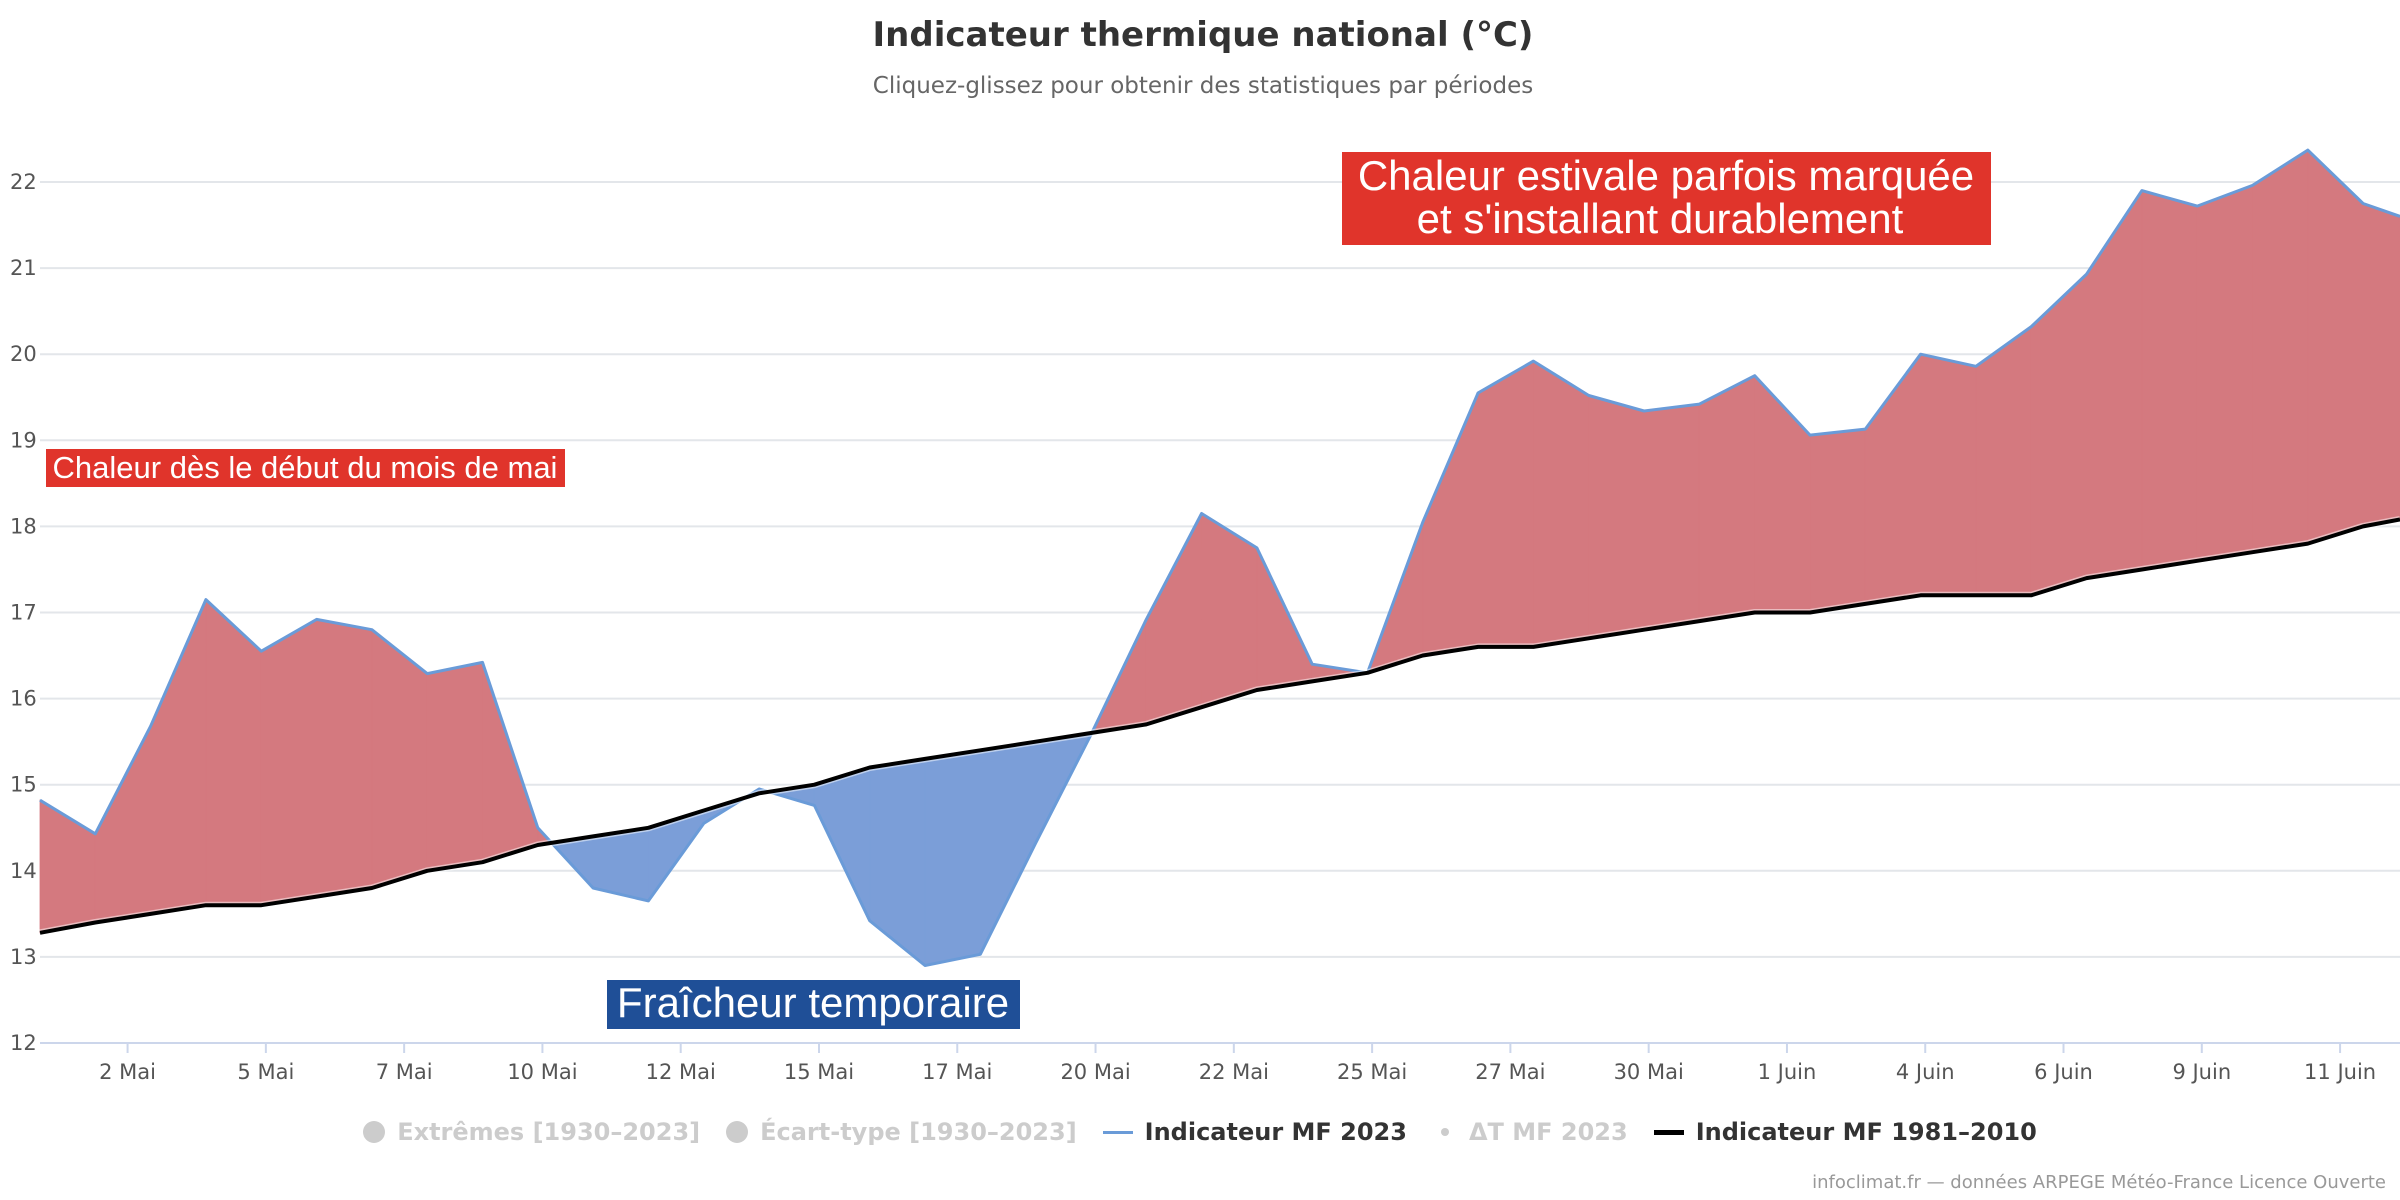 This screenshot has height=1200, width=2400. Describe the element at coordinates (23, 1043) in the screenshot. I see `y-tick-label: 12` at that location.